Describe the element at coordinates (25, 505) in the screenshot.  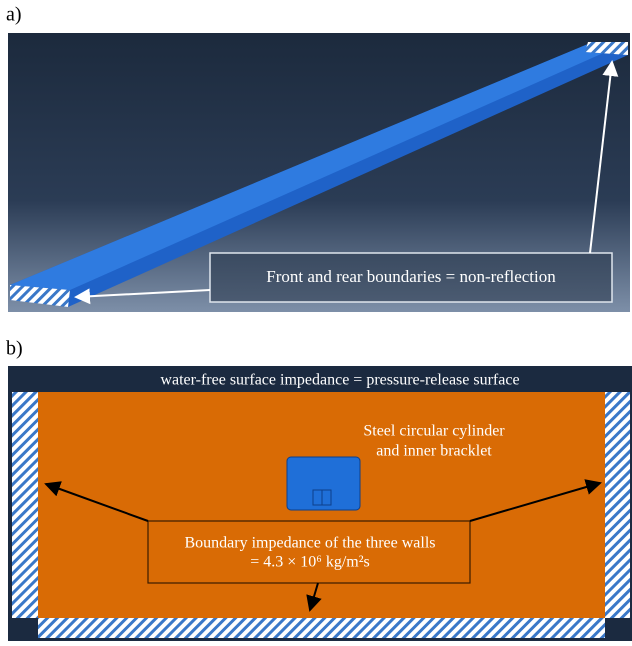
I see `wall-left` at that location.